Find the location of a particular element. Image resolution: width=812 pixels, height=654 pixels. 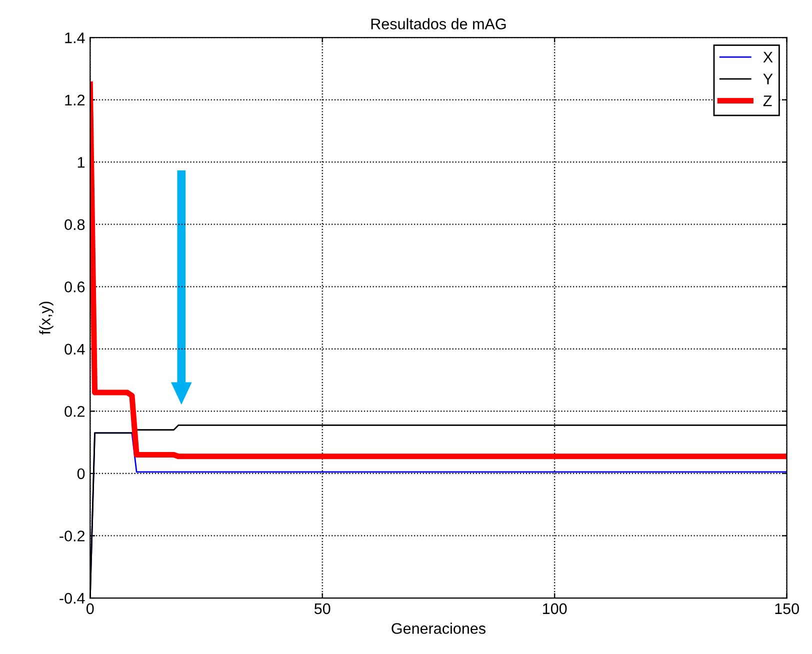

y-axis-title: f(x,y) is located at coordinates (46, 318).